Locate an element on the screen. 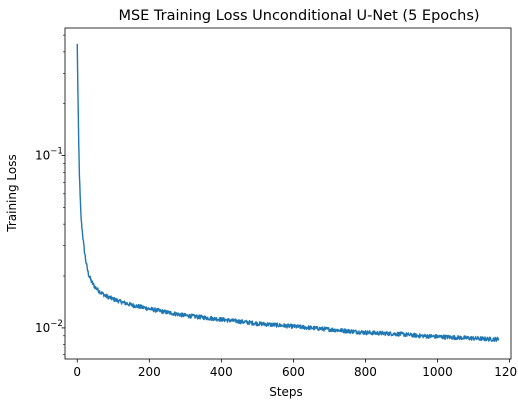 This screenshot has height=402, width=518. x-tick-label: 800 is located at coordinates (365, 372).